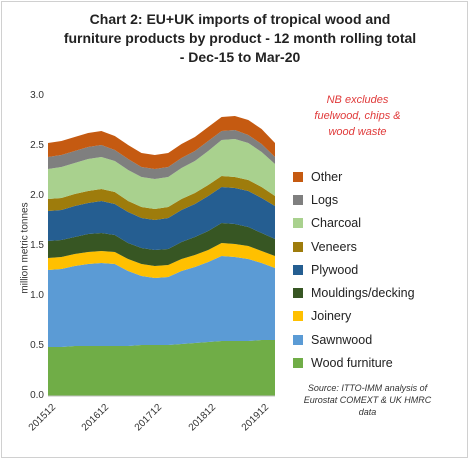 The width and height of the screenshot is (471, 461). I want to click on area-plywood, so click(161, 218).